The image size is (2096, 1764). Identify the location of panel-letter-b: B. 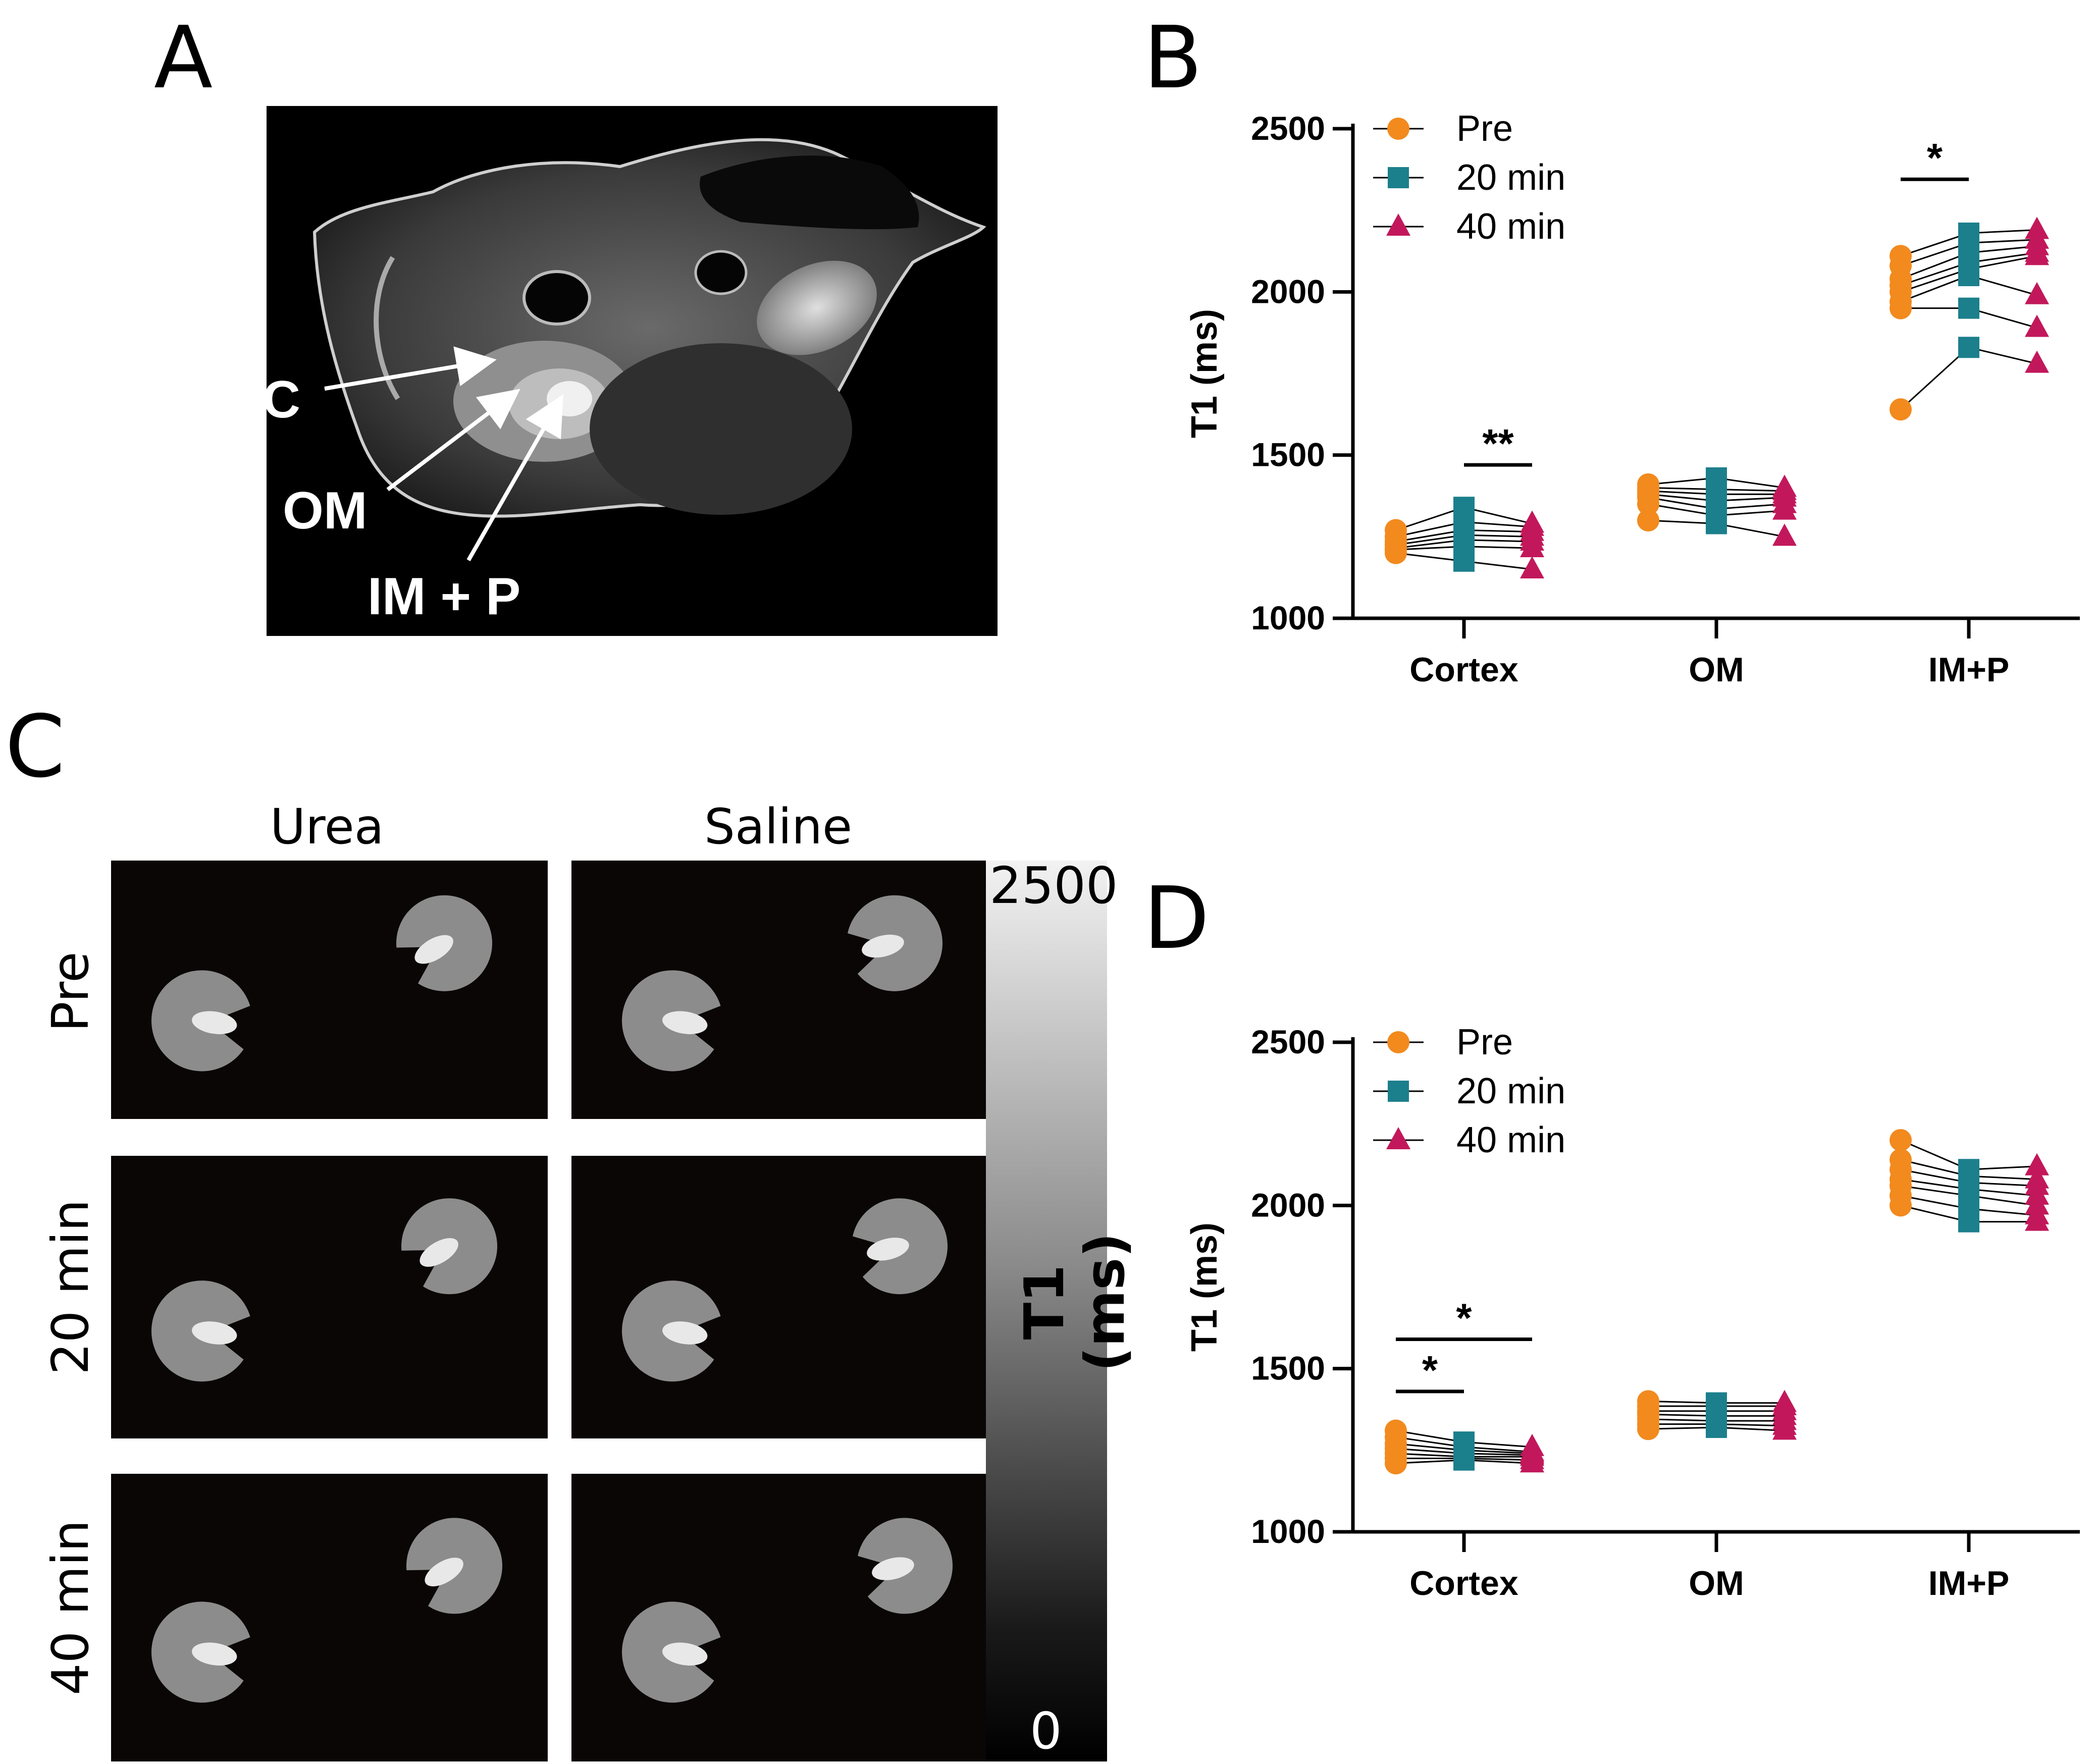
(1173, 58).